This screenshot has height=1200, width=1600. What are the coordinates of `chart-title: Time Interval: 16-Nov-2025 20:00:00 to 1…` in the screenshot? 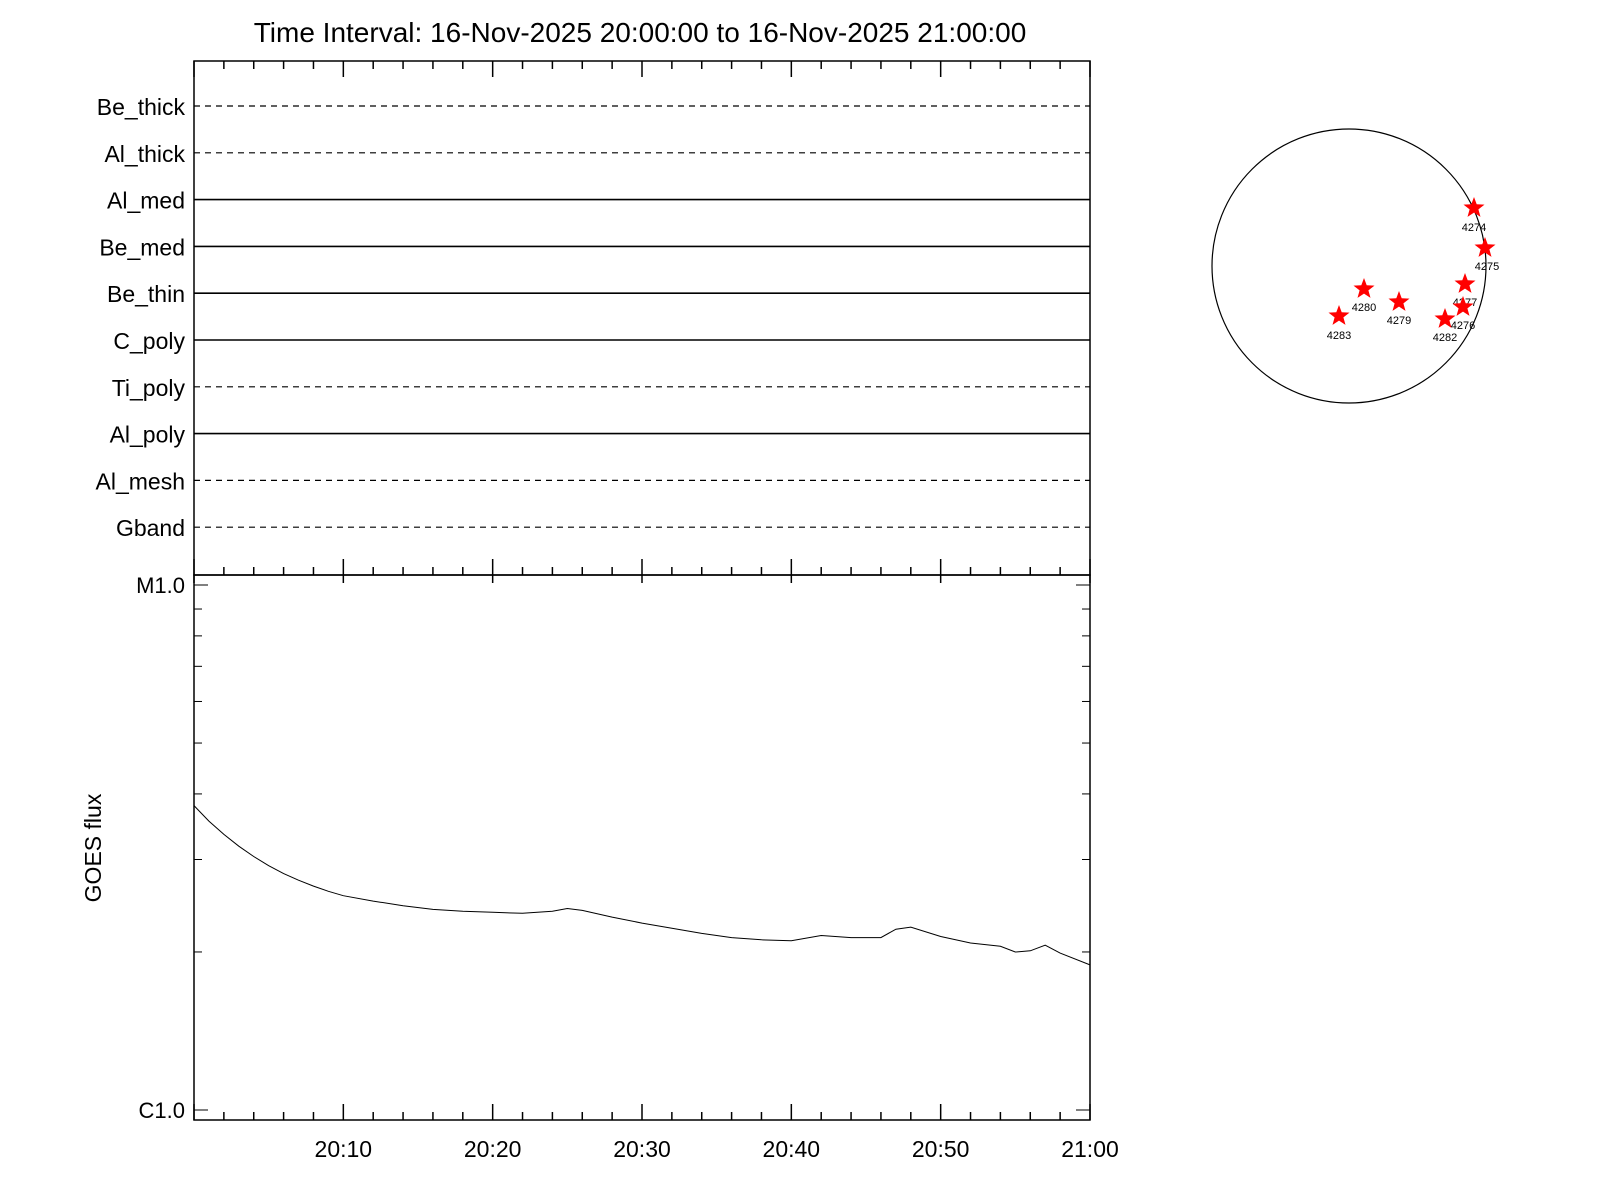 It's located at (640, 32).